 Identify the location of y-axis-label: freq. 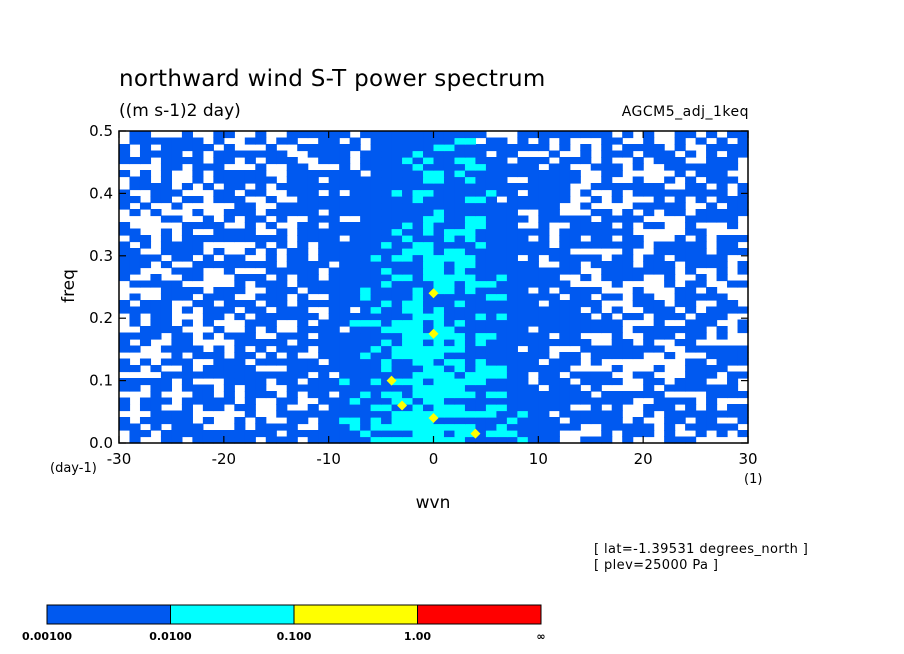
(69, 286).